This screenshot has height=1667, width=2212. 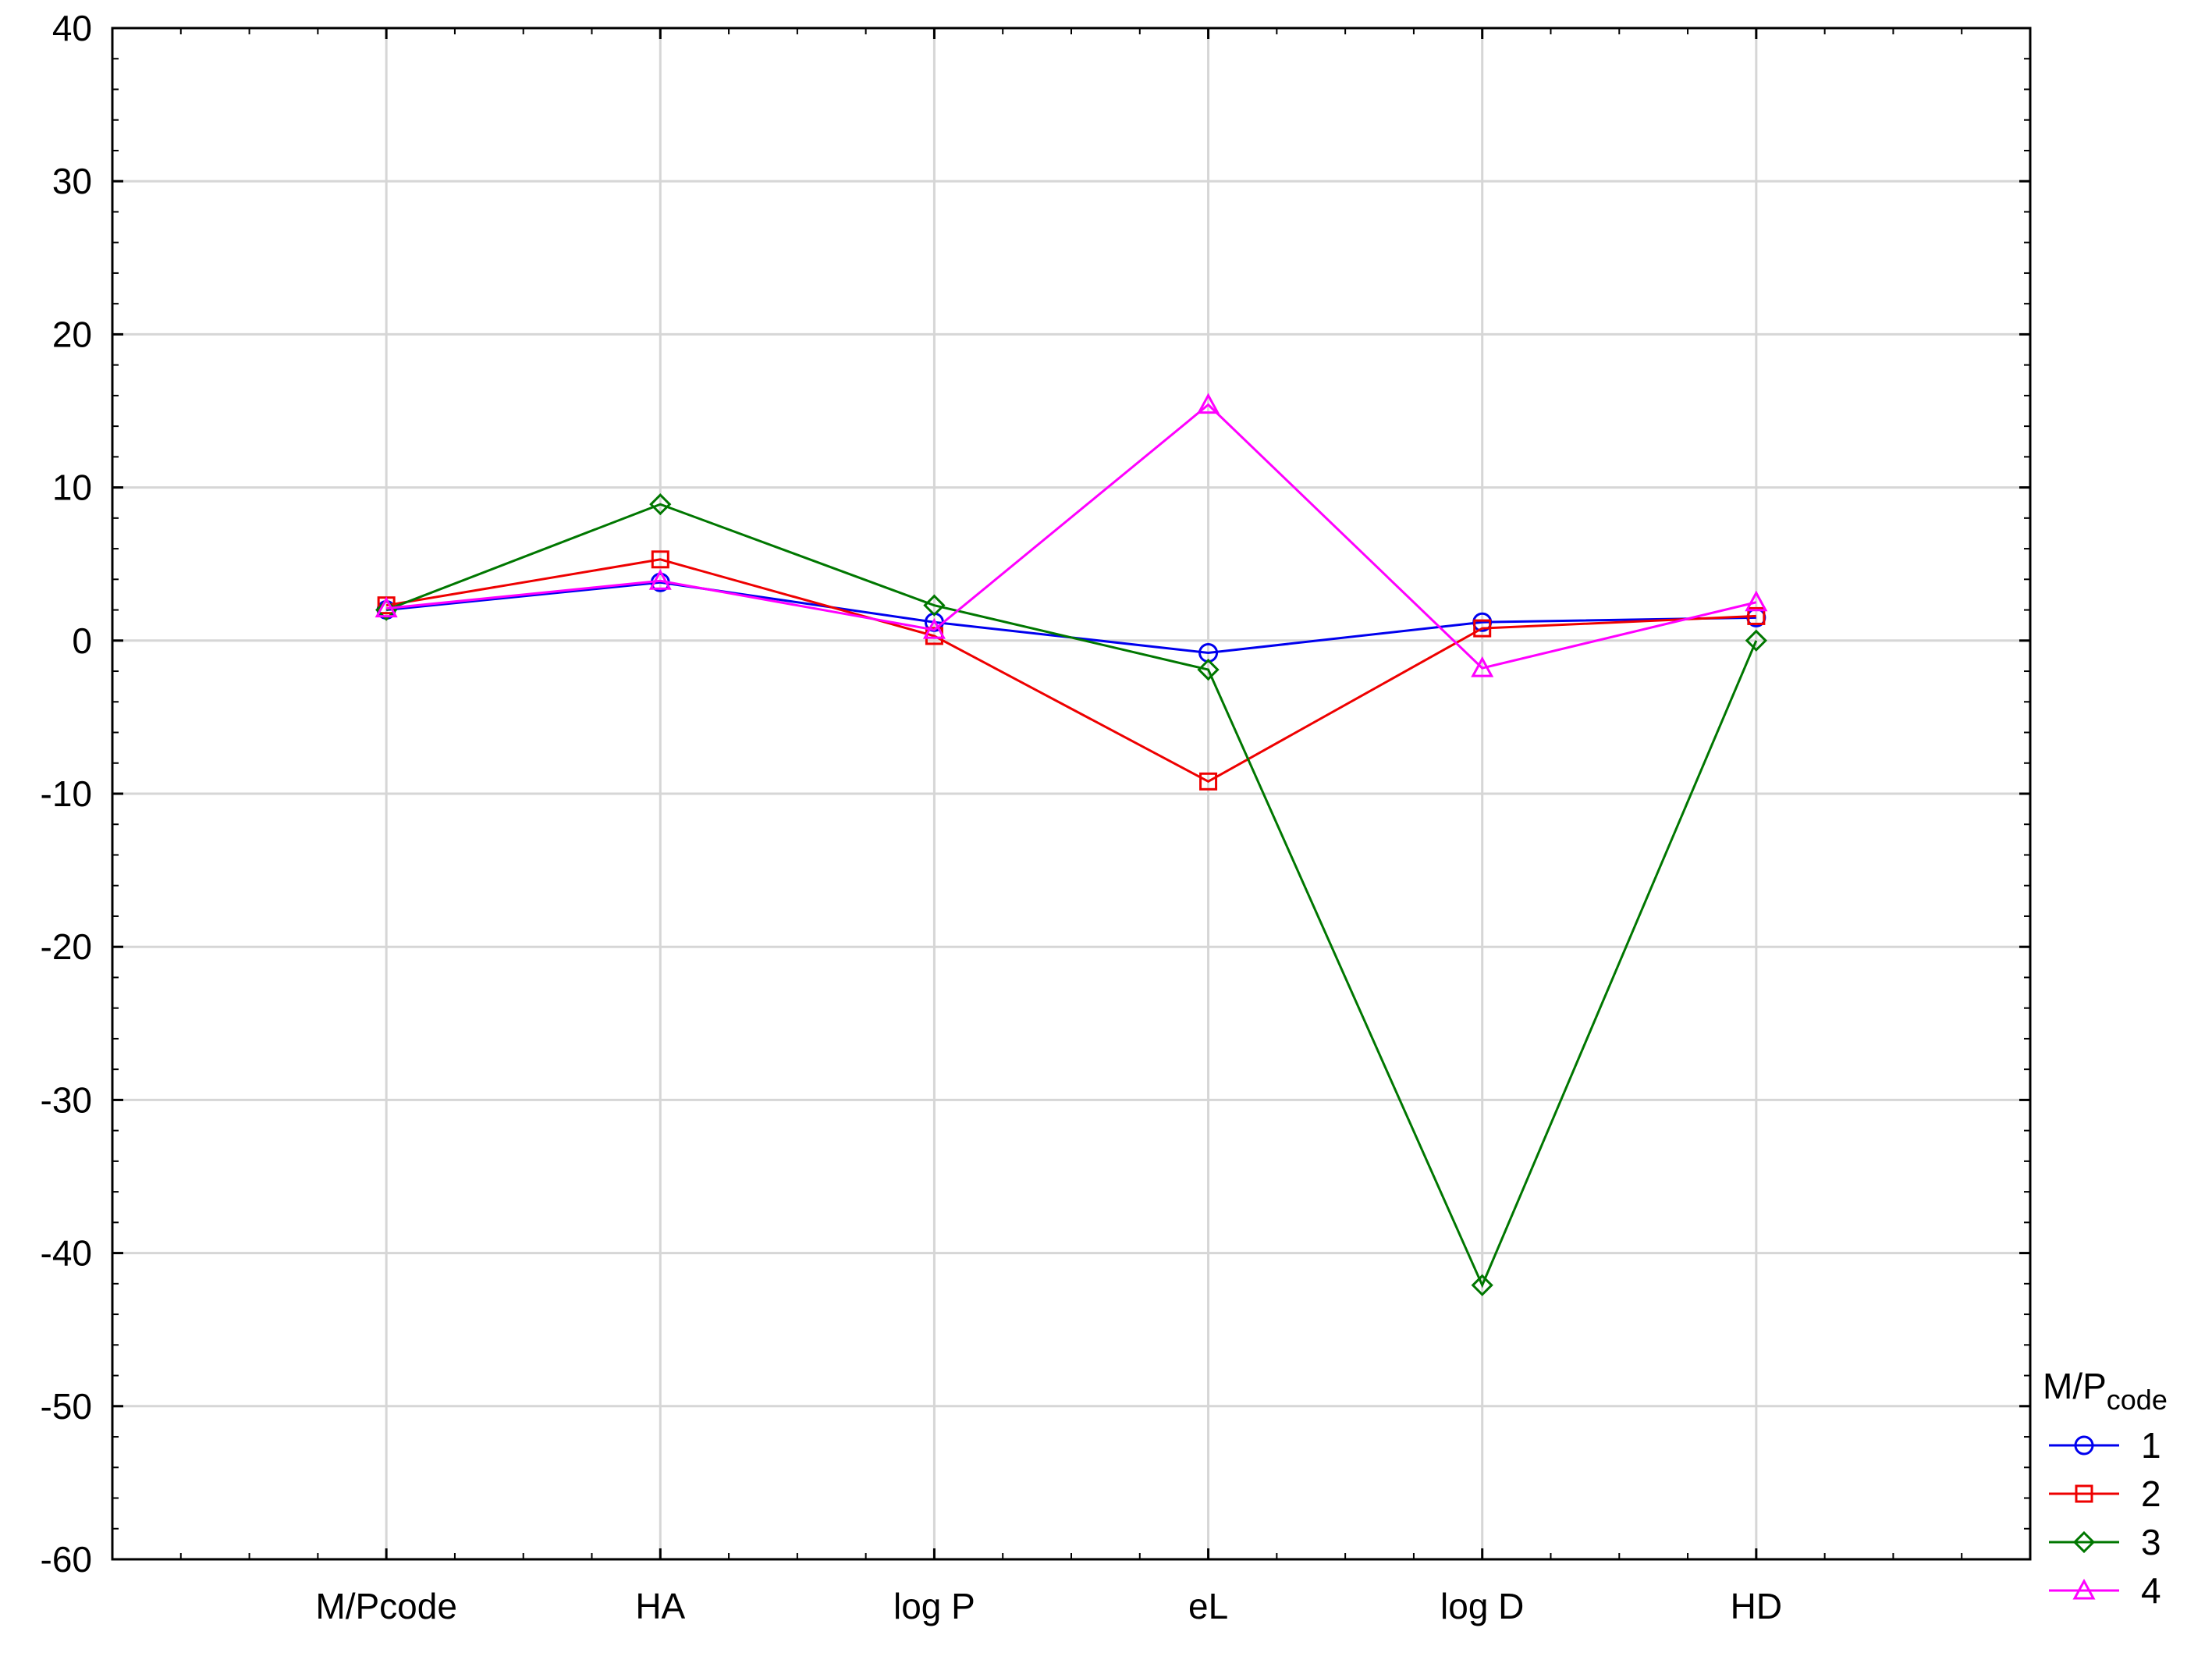 What do you see at coordinates (2151, 1493) in the screenshot?
I see `legend-label: 2` at bounding box center [2151, 1493].